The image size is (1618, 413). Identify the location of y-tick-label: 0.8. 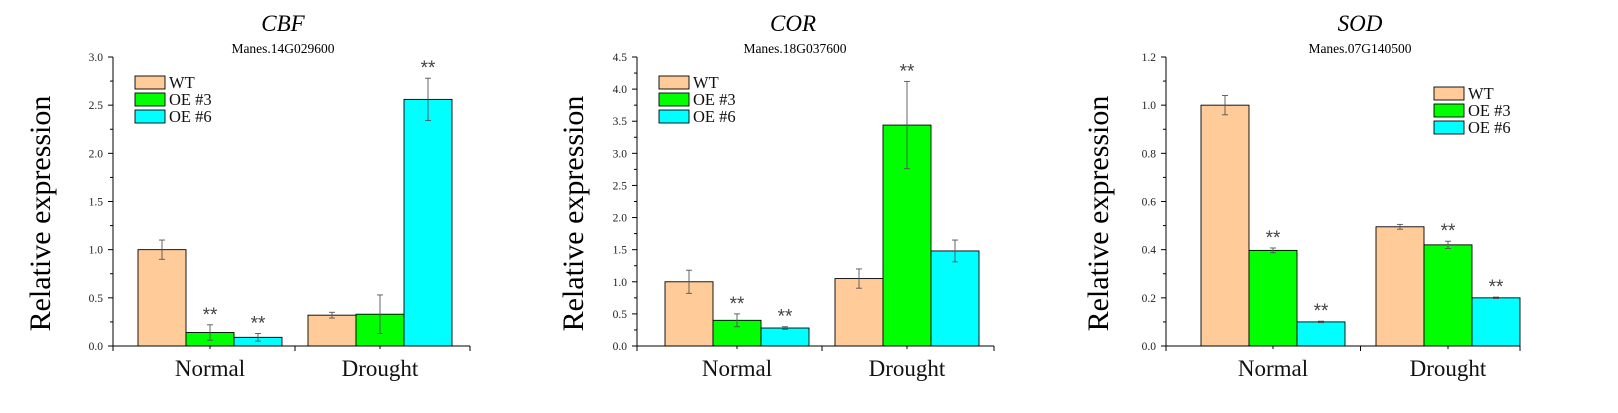
(1149, 154).